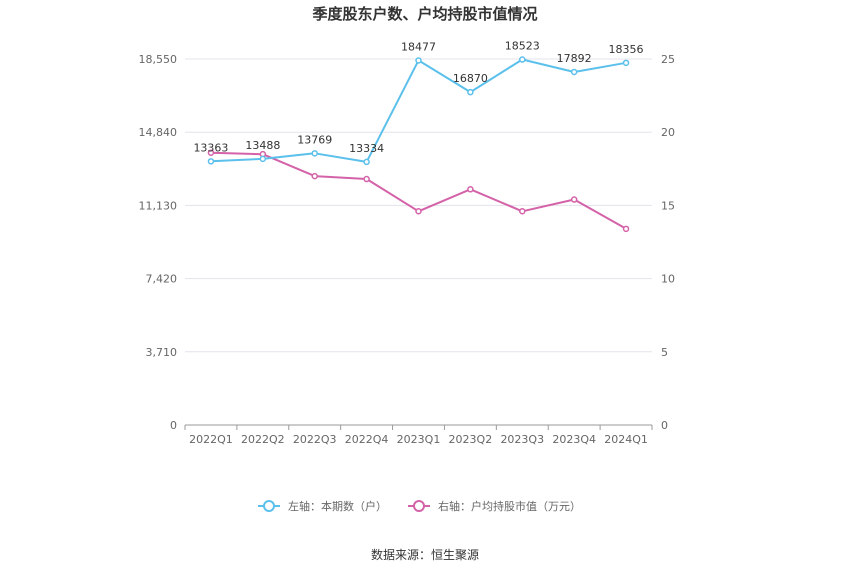 The image size is (850, 575). I want to click on right-axis-tick-label: 0, so click(664, 425).